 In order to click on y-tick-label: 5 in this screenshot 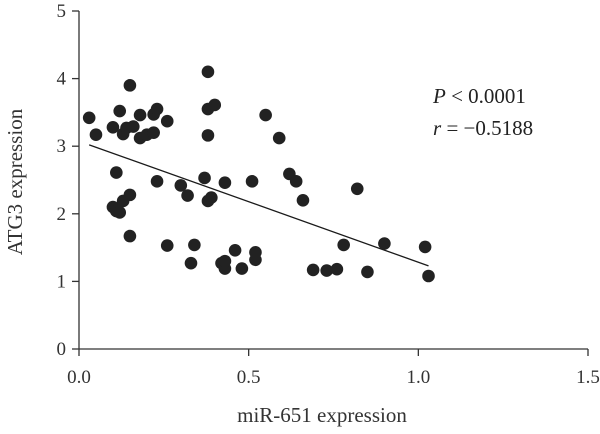, I will do `click(62, 11)`.